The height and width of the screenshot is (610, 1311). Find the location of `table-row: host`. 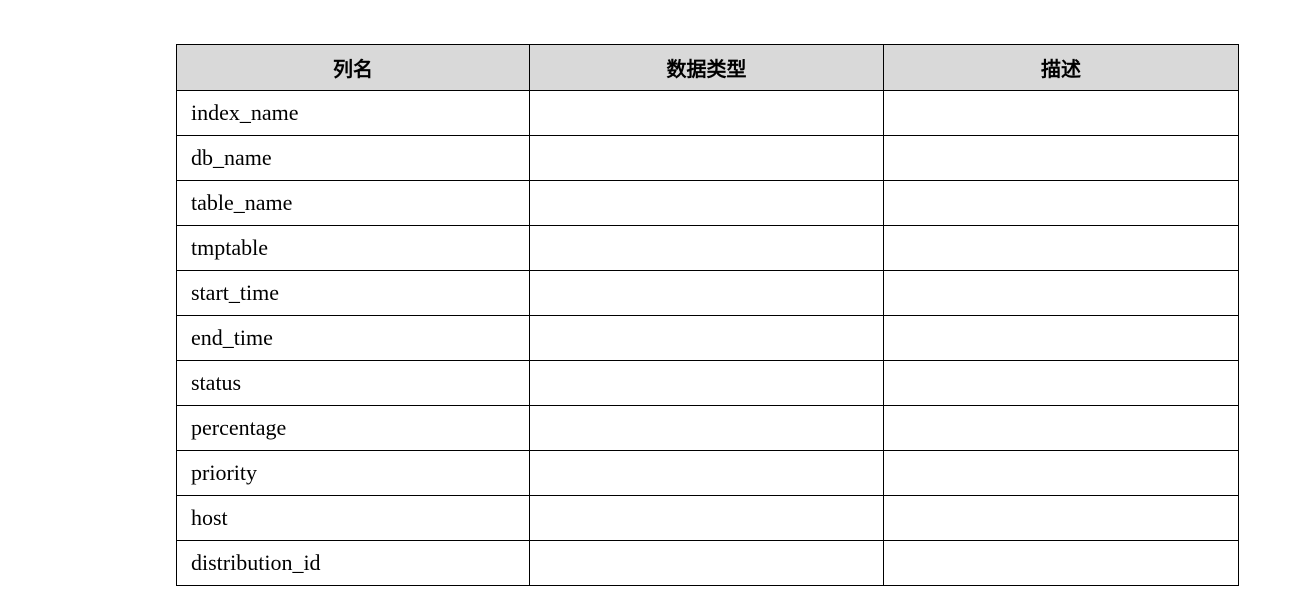

table-row: host is located at coordinates (707, 518).